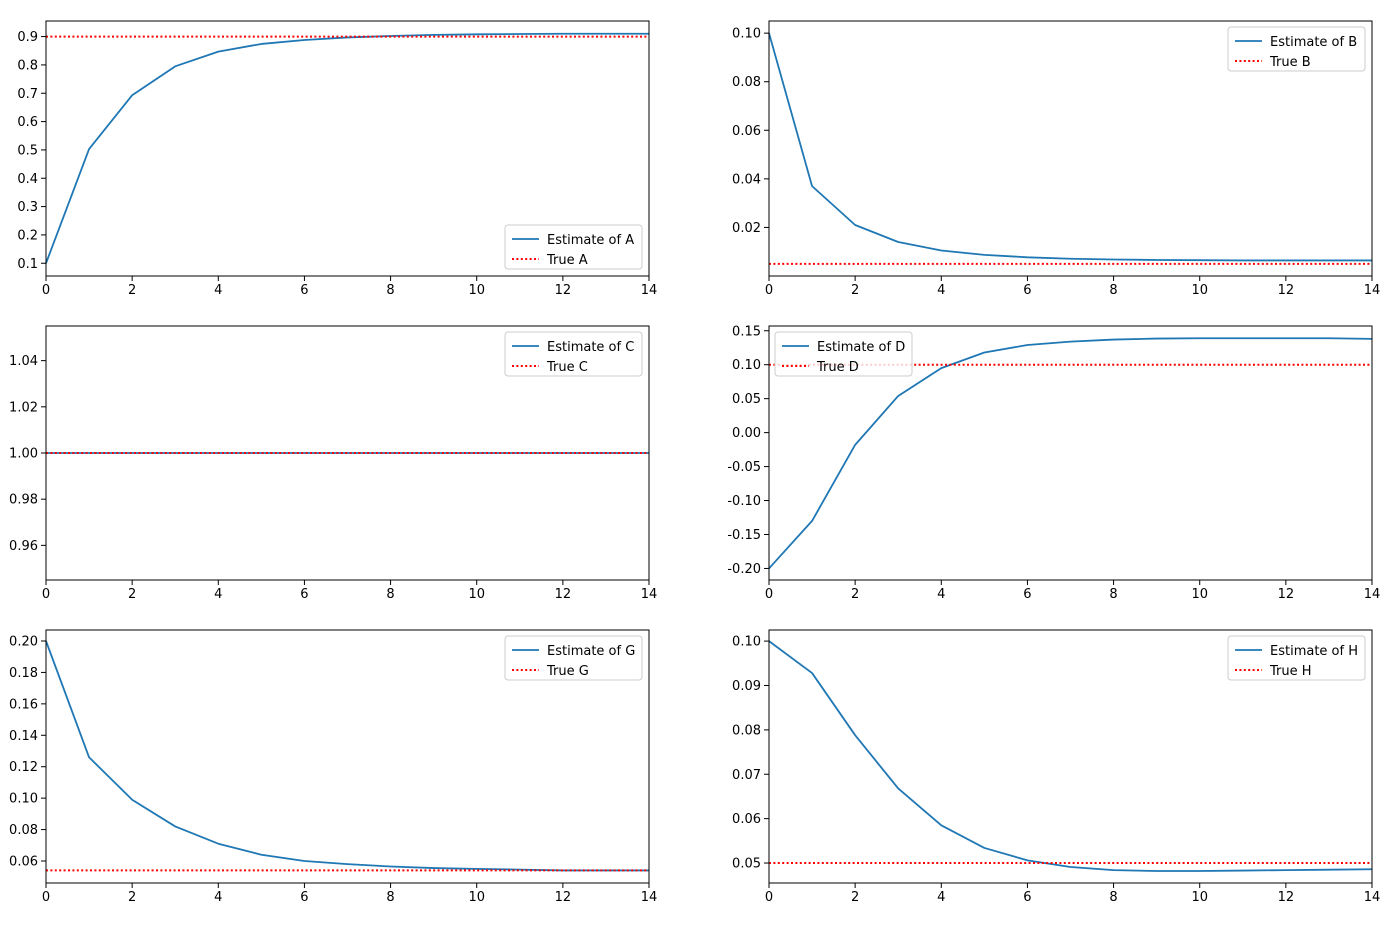 Image resolution: width=1400 pixels, height=927 pixels. I want to click on y-tick-label: 0.18, so click(23, 673).